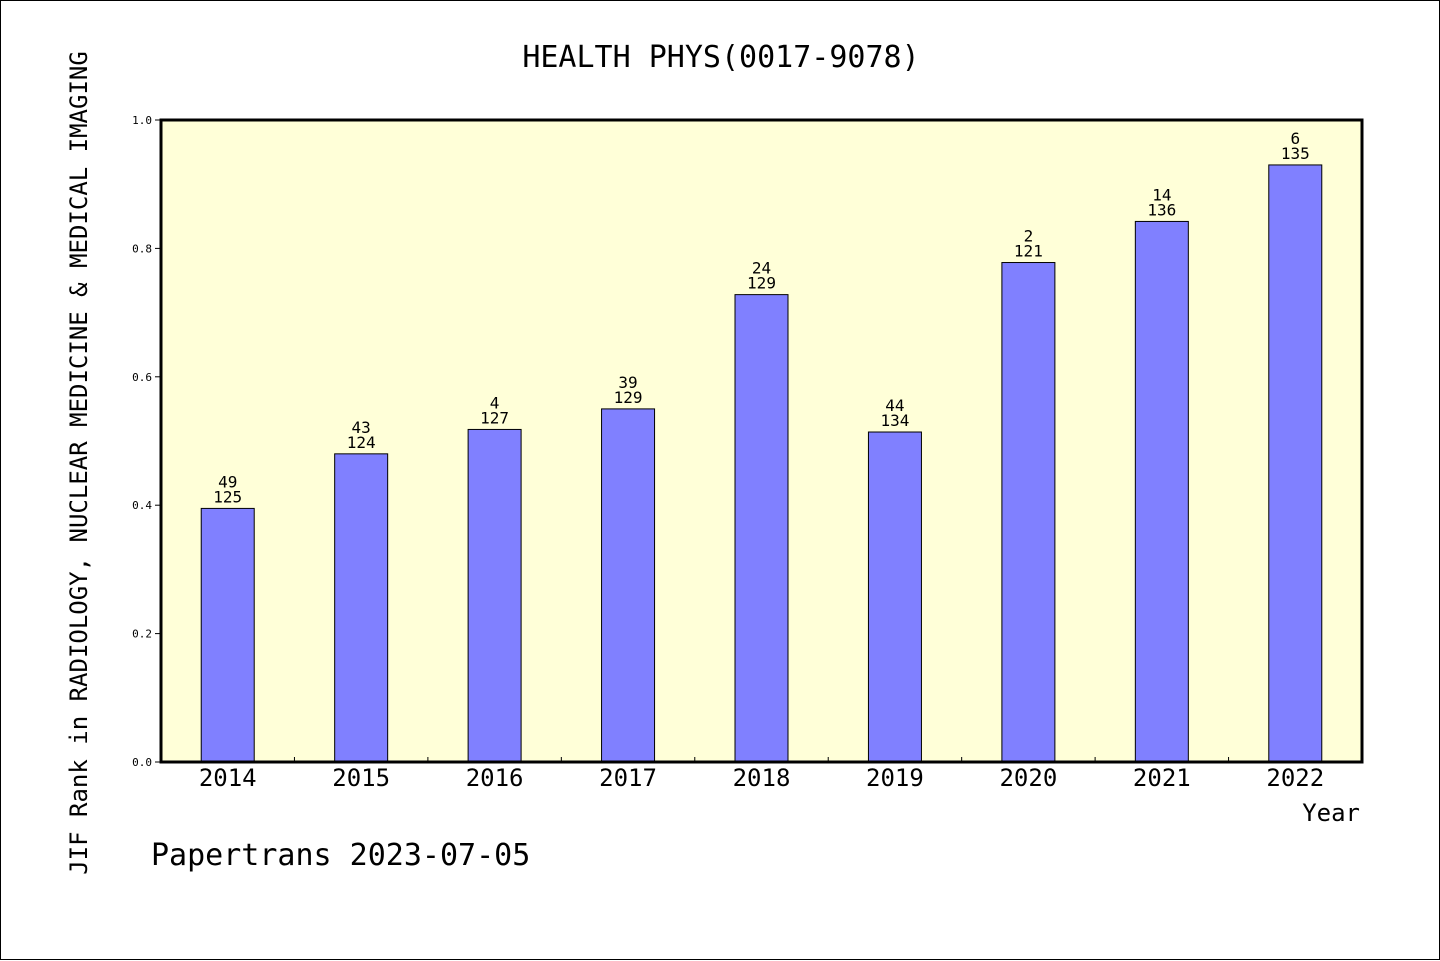 The width and height of the screenshot is (1440, 961). What do you see at coordinates (495, 778) in the screenshot?
I see `x-tick-label-2016: 2016` at bounding box center [495, 778].